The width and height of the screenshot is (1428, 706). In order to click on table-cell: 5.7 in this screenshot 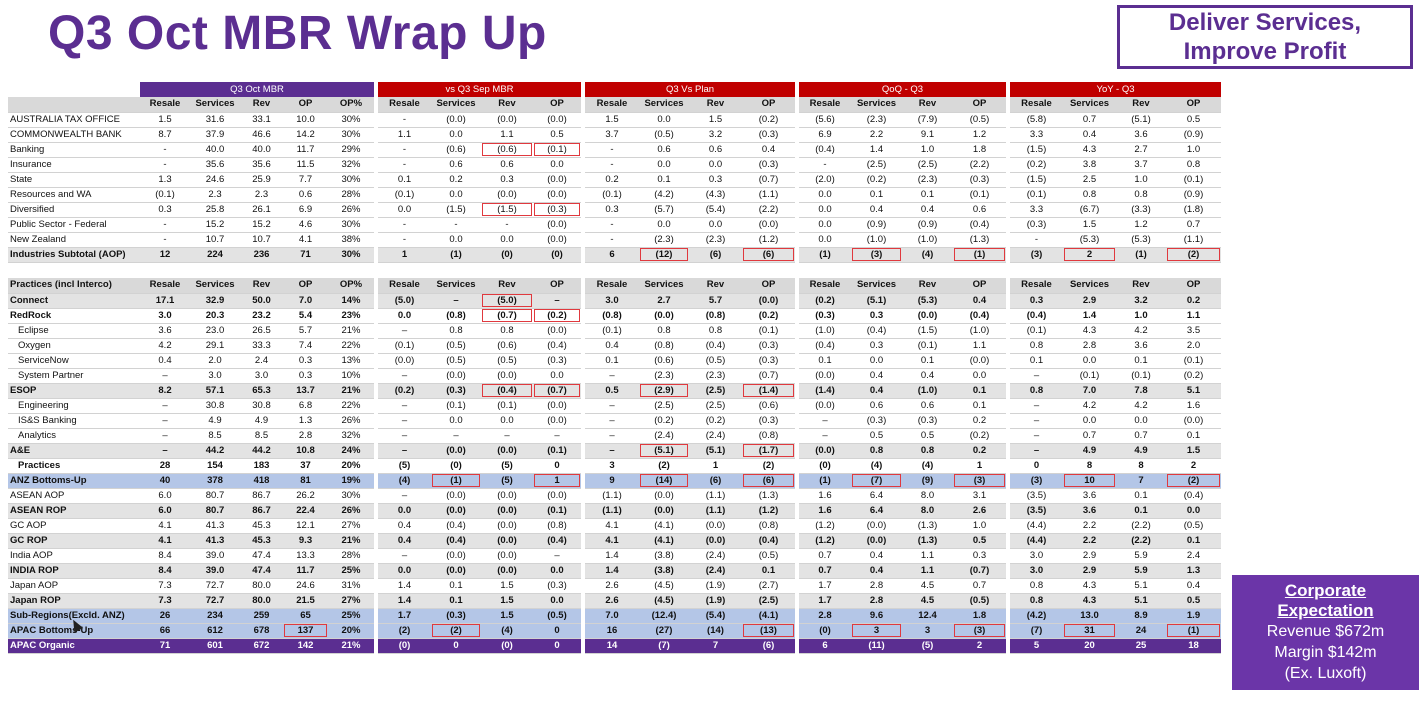, I will do `click(715, 301)`.